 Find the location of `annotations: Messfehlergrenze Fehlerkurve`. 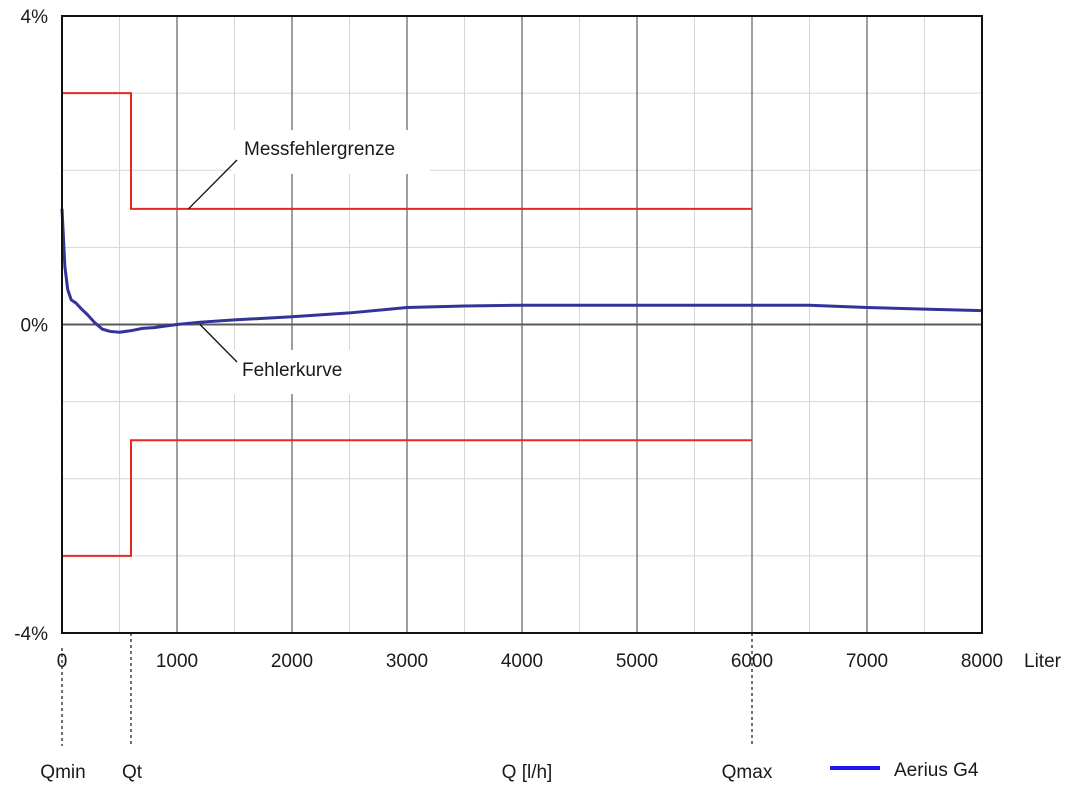

annotations: Messfehlergrenze Fehlerkurve is located at coordinates (309, 262).